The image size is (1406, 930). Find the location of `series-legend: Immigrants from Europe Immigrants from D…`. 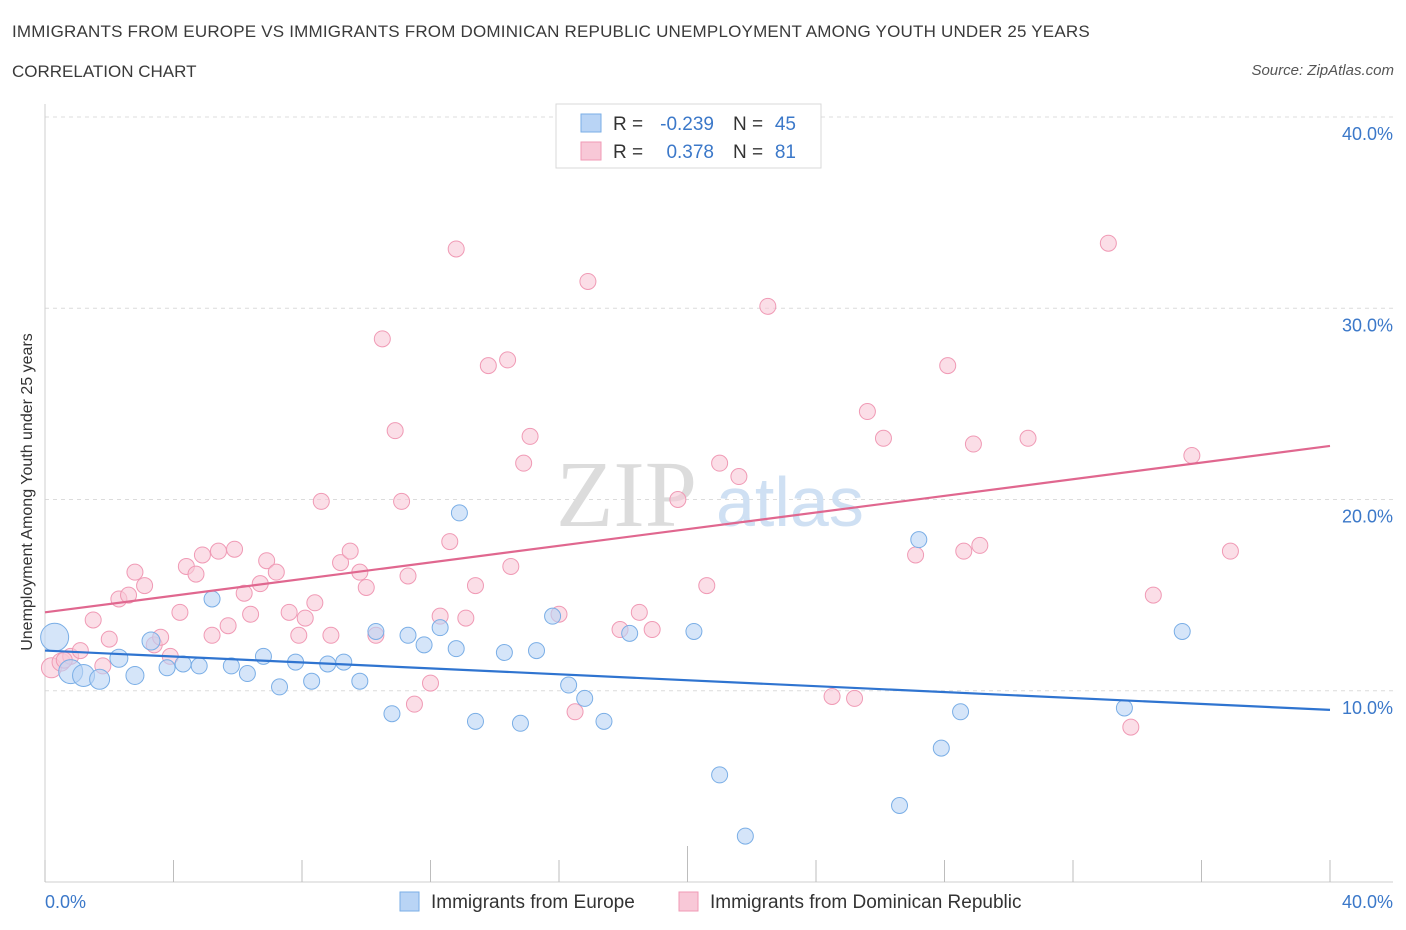

series-legend: Immigrants from Europe Immigrants from D… is located at coordinates (710, 902).